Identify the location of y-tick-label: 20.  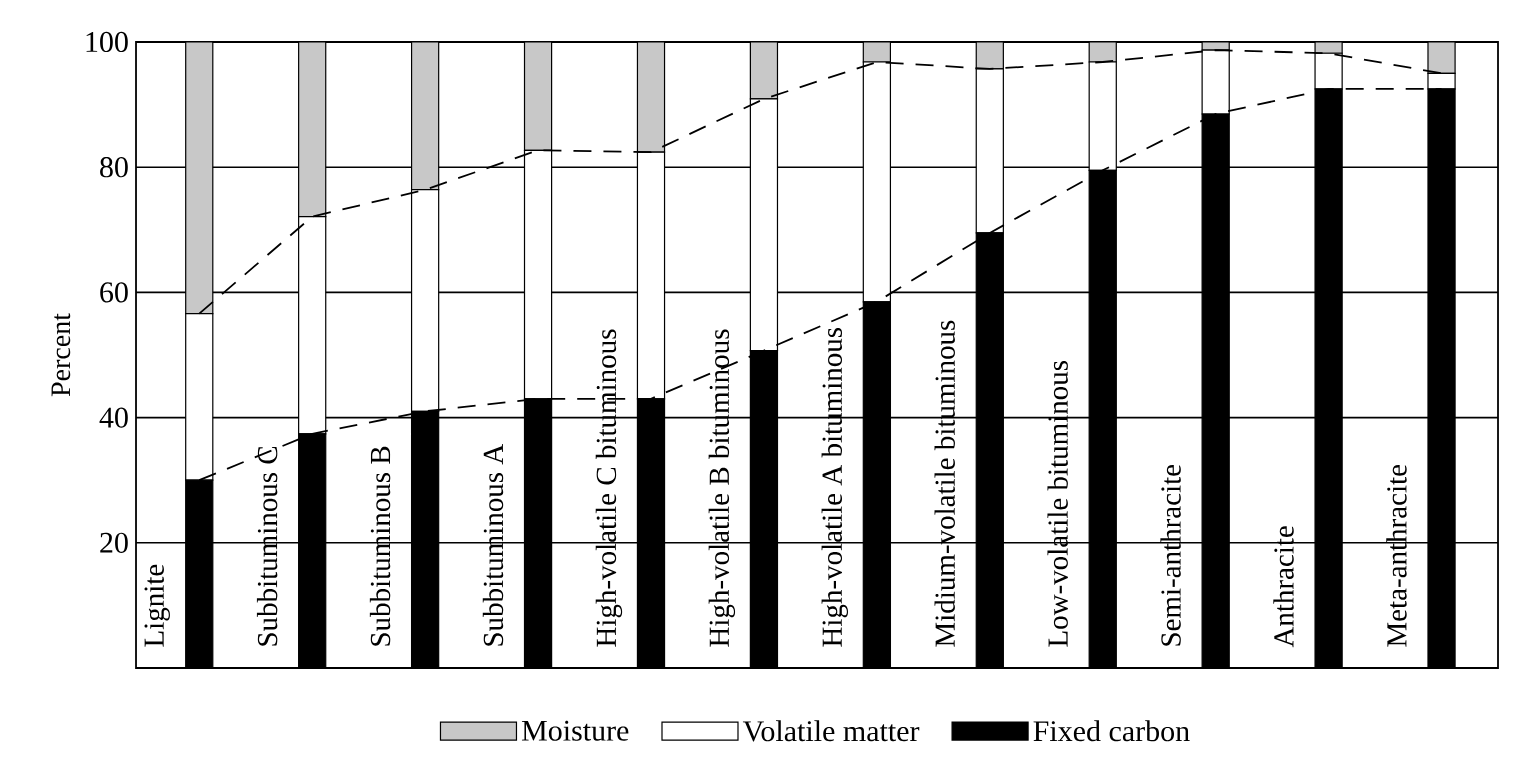
(114, 542).